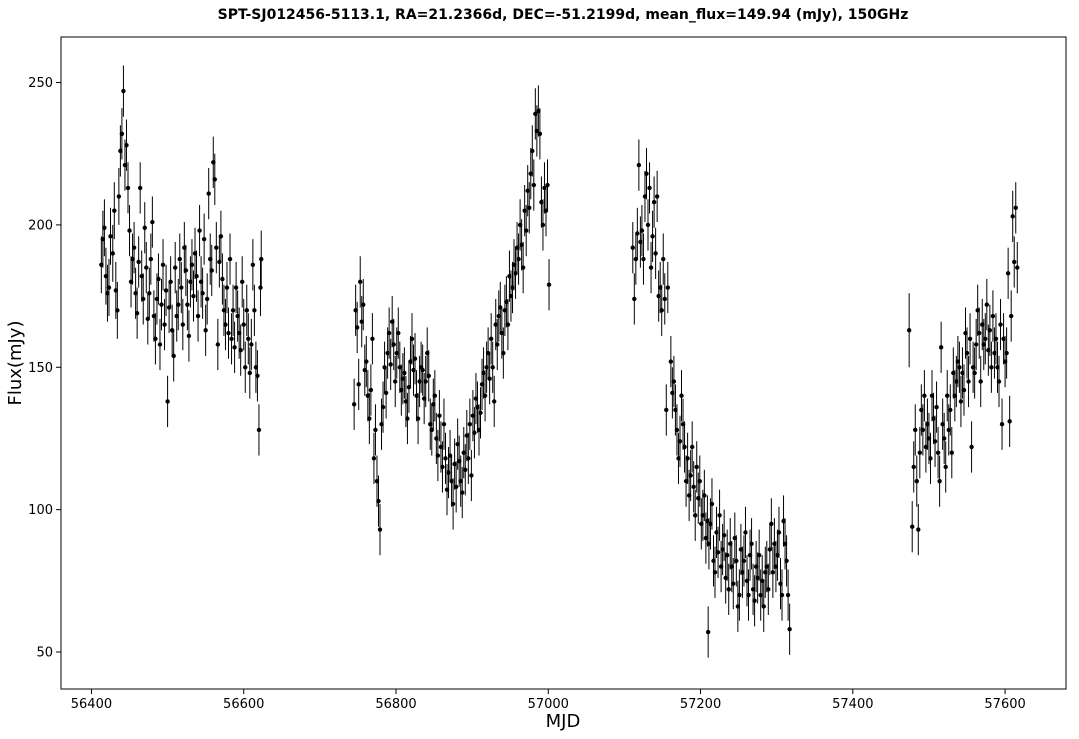 The height and width of the screenshot is (739, 1079). What do you see at coordinates (243, 704) in the screenshot?
I see `x-tick-label: 56600` at bounding box center [243, 704].